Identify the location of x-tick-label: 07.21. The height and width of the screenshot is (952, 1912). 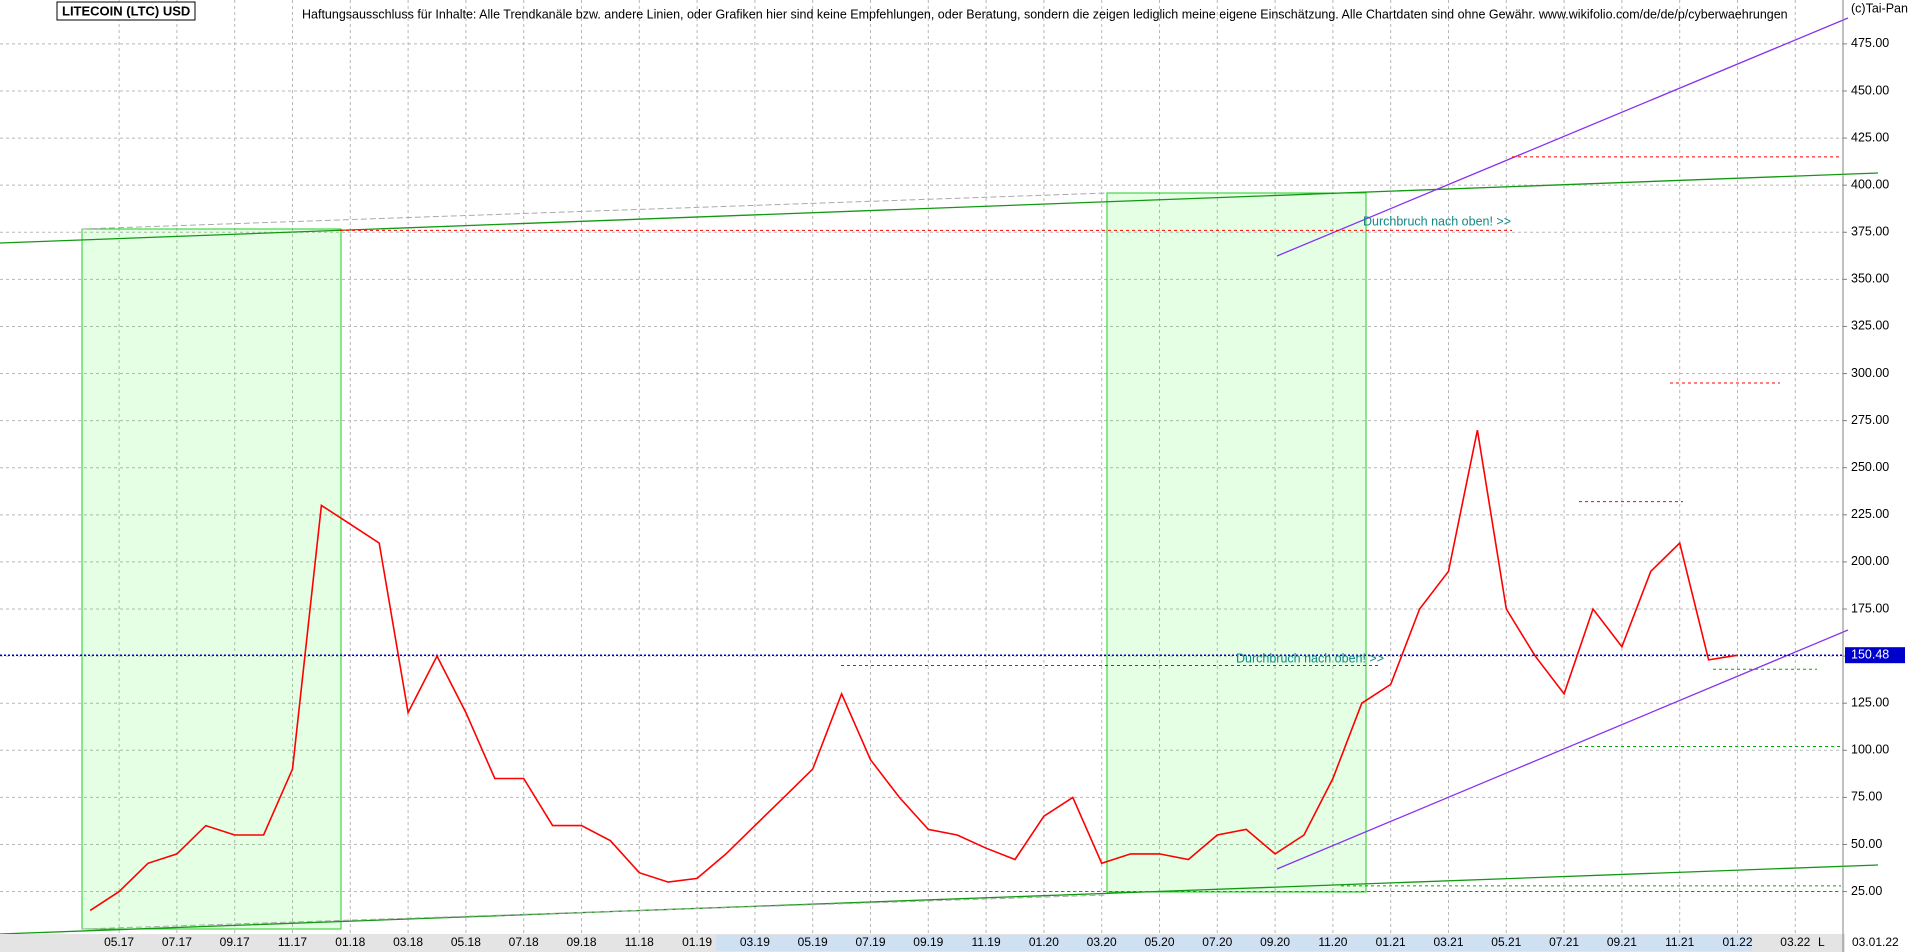
(1564, 942).